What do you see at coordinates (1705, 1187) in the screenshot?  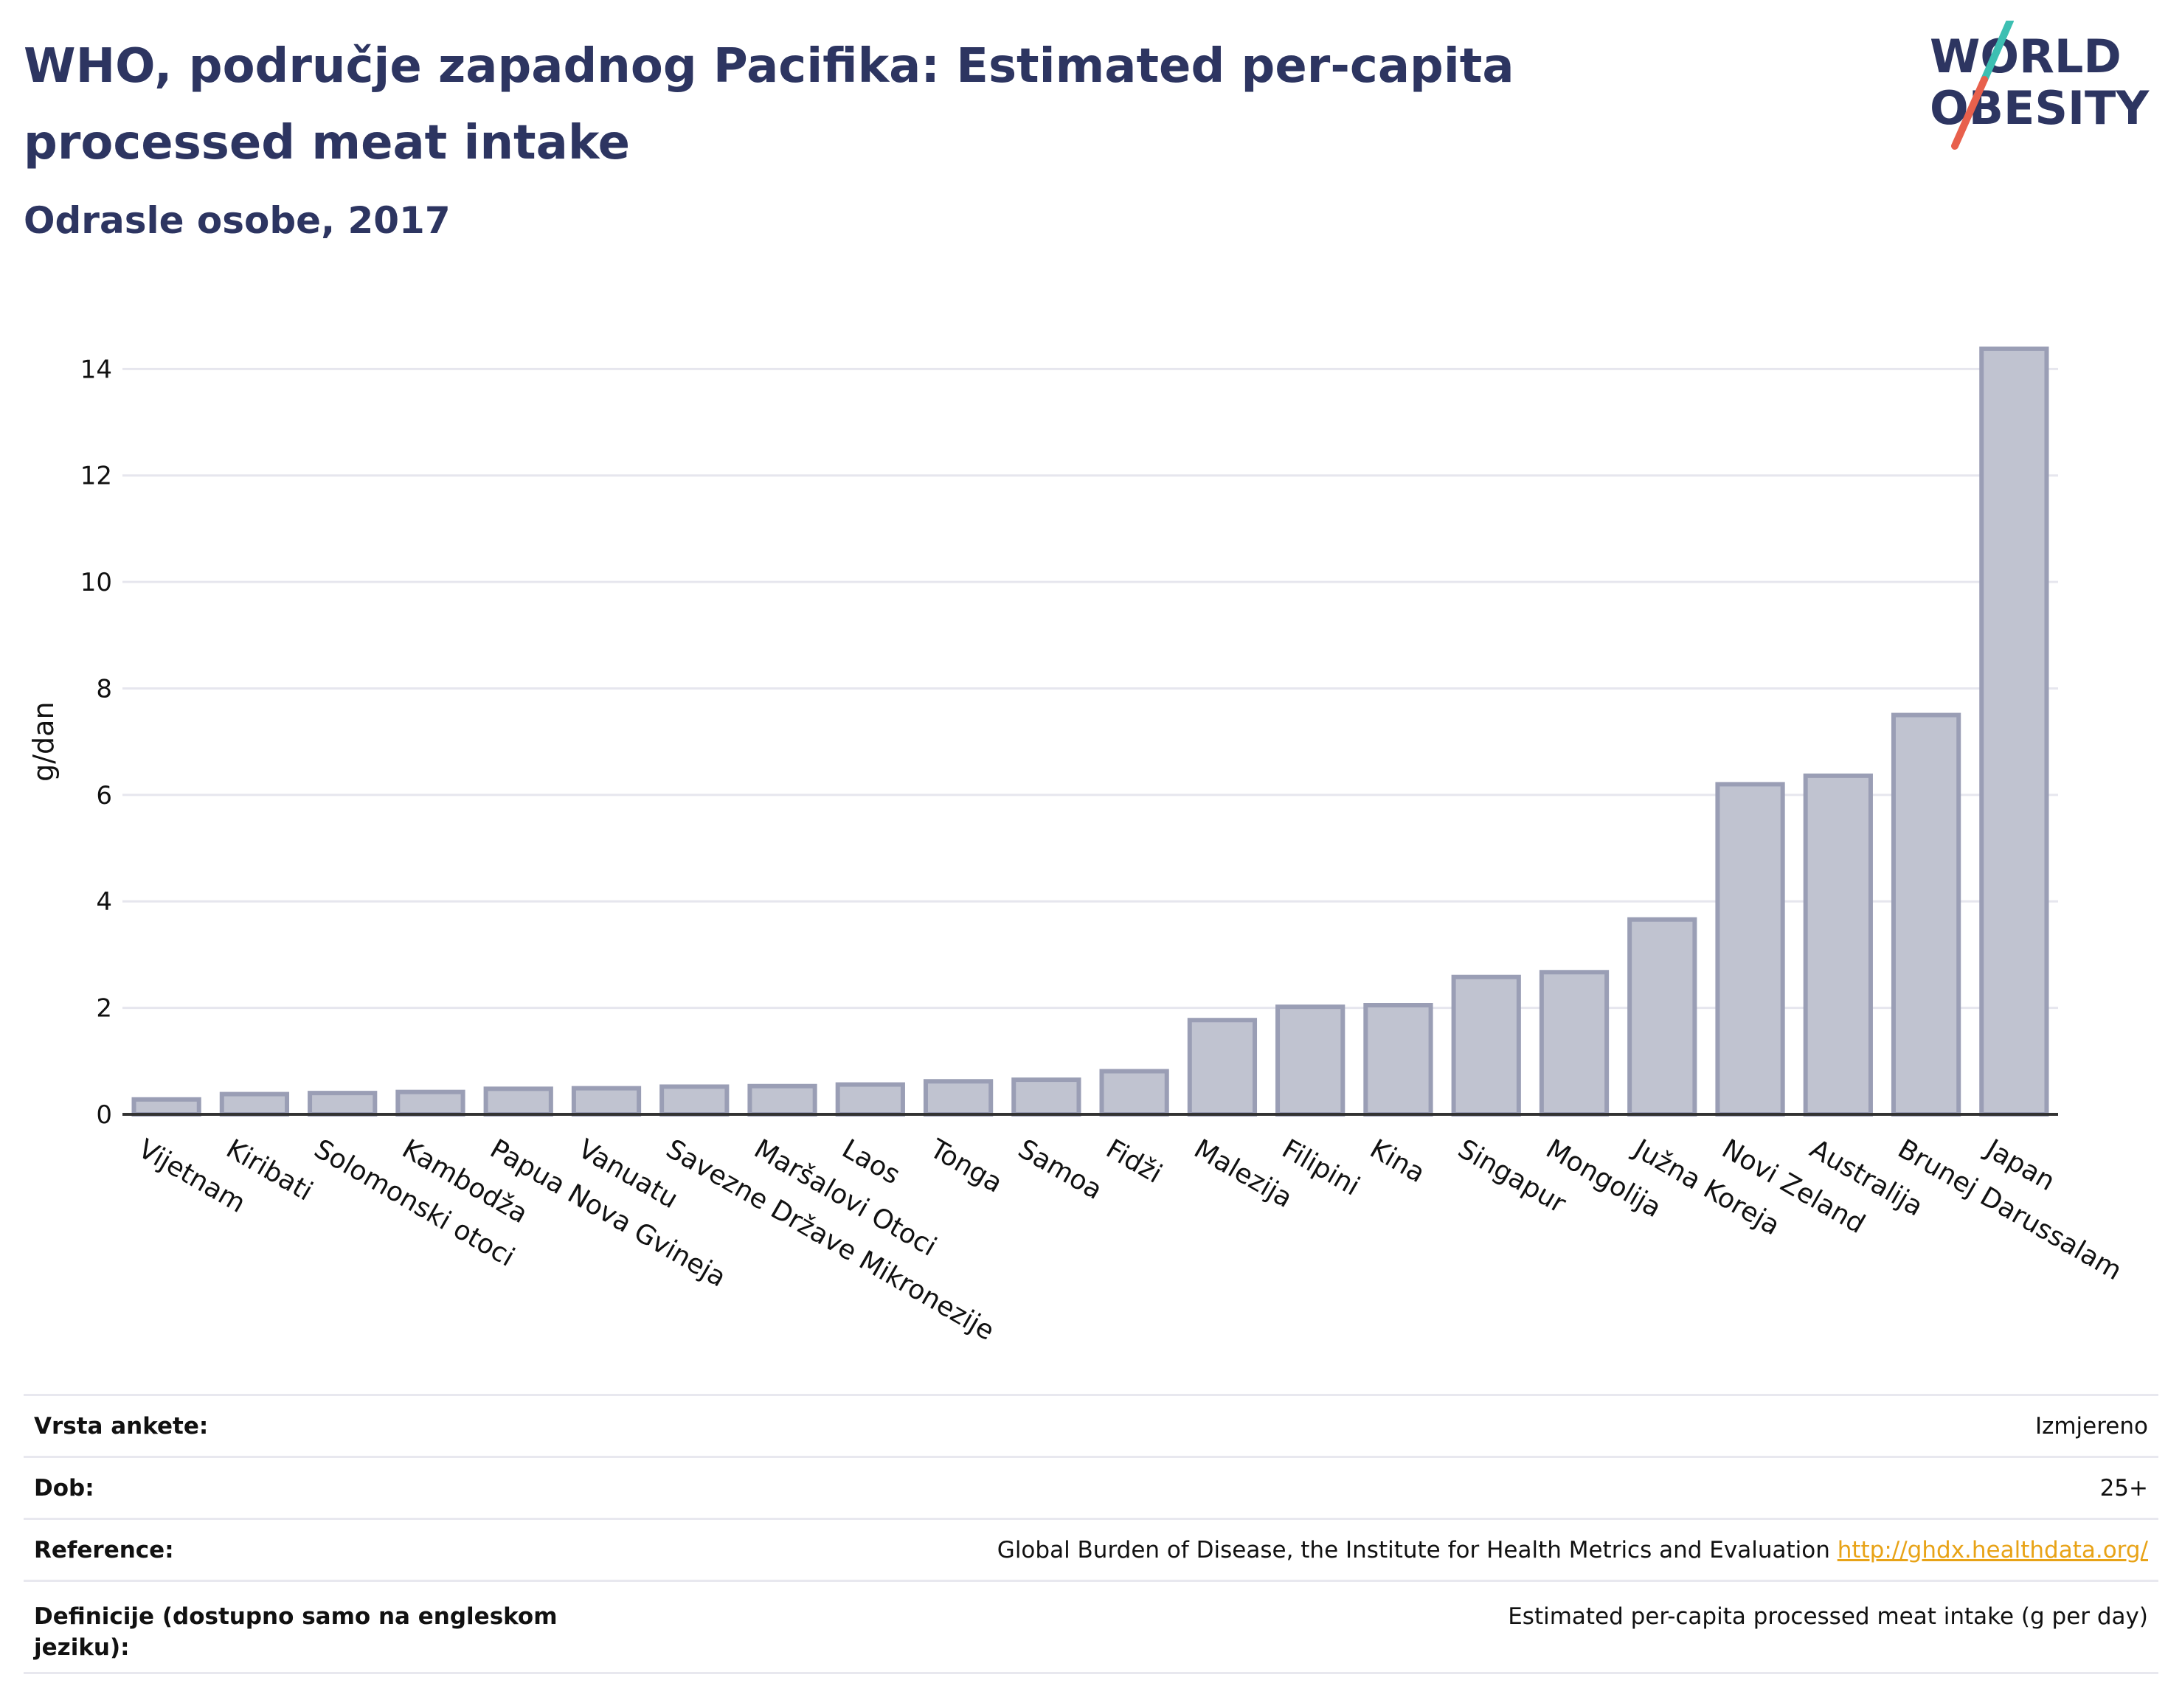 I see `x-tick-label: Južna Koreja` at bounding box center [1705, 1187].